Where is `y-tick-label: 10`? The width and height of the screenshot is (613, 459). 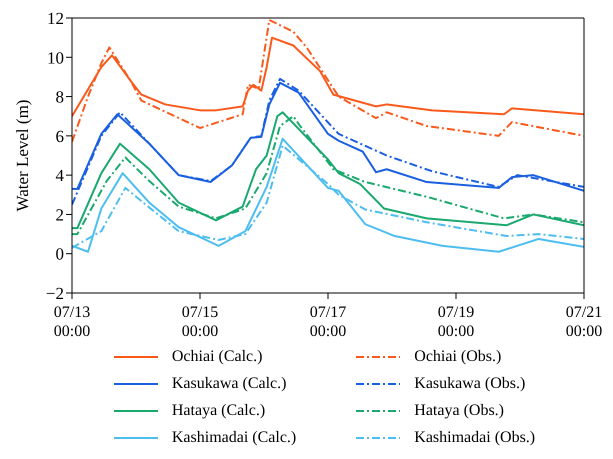
y-tick-label: 10 is located at coordinates (55, 58).